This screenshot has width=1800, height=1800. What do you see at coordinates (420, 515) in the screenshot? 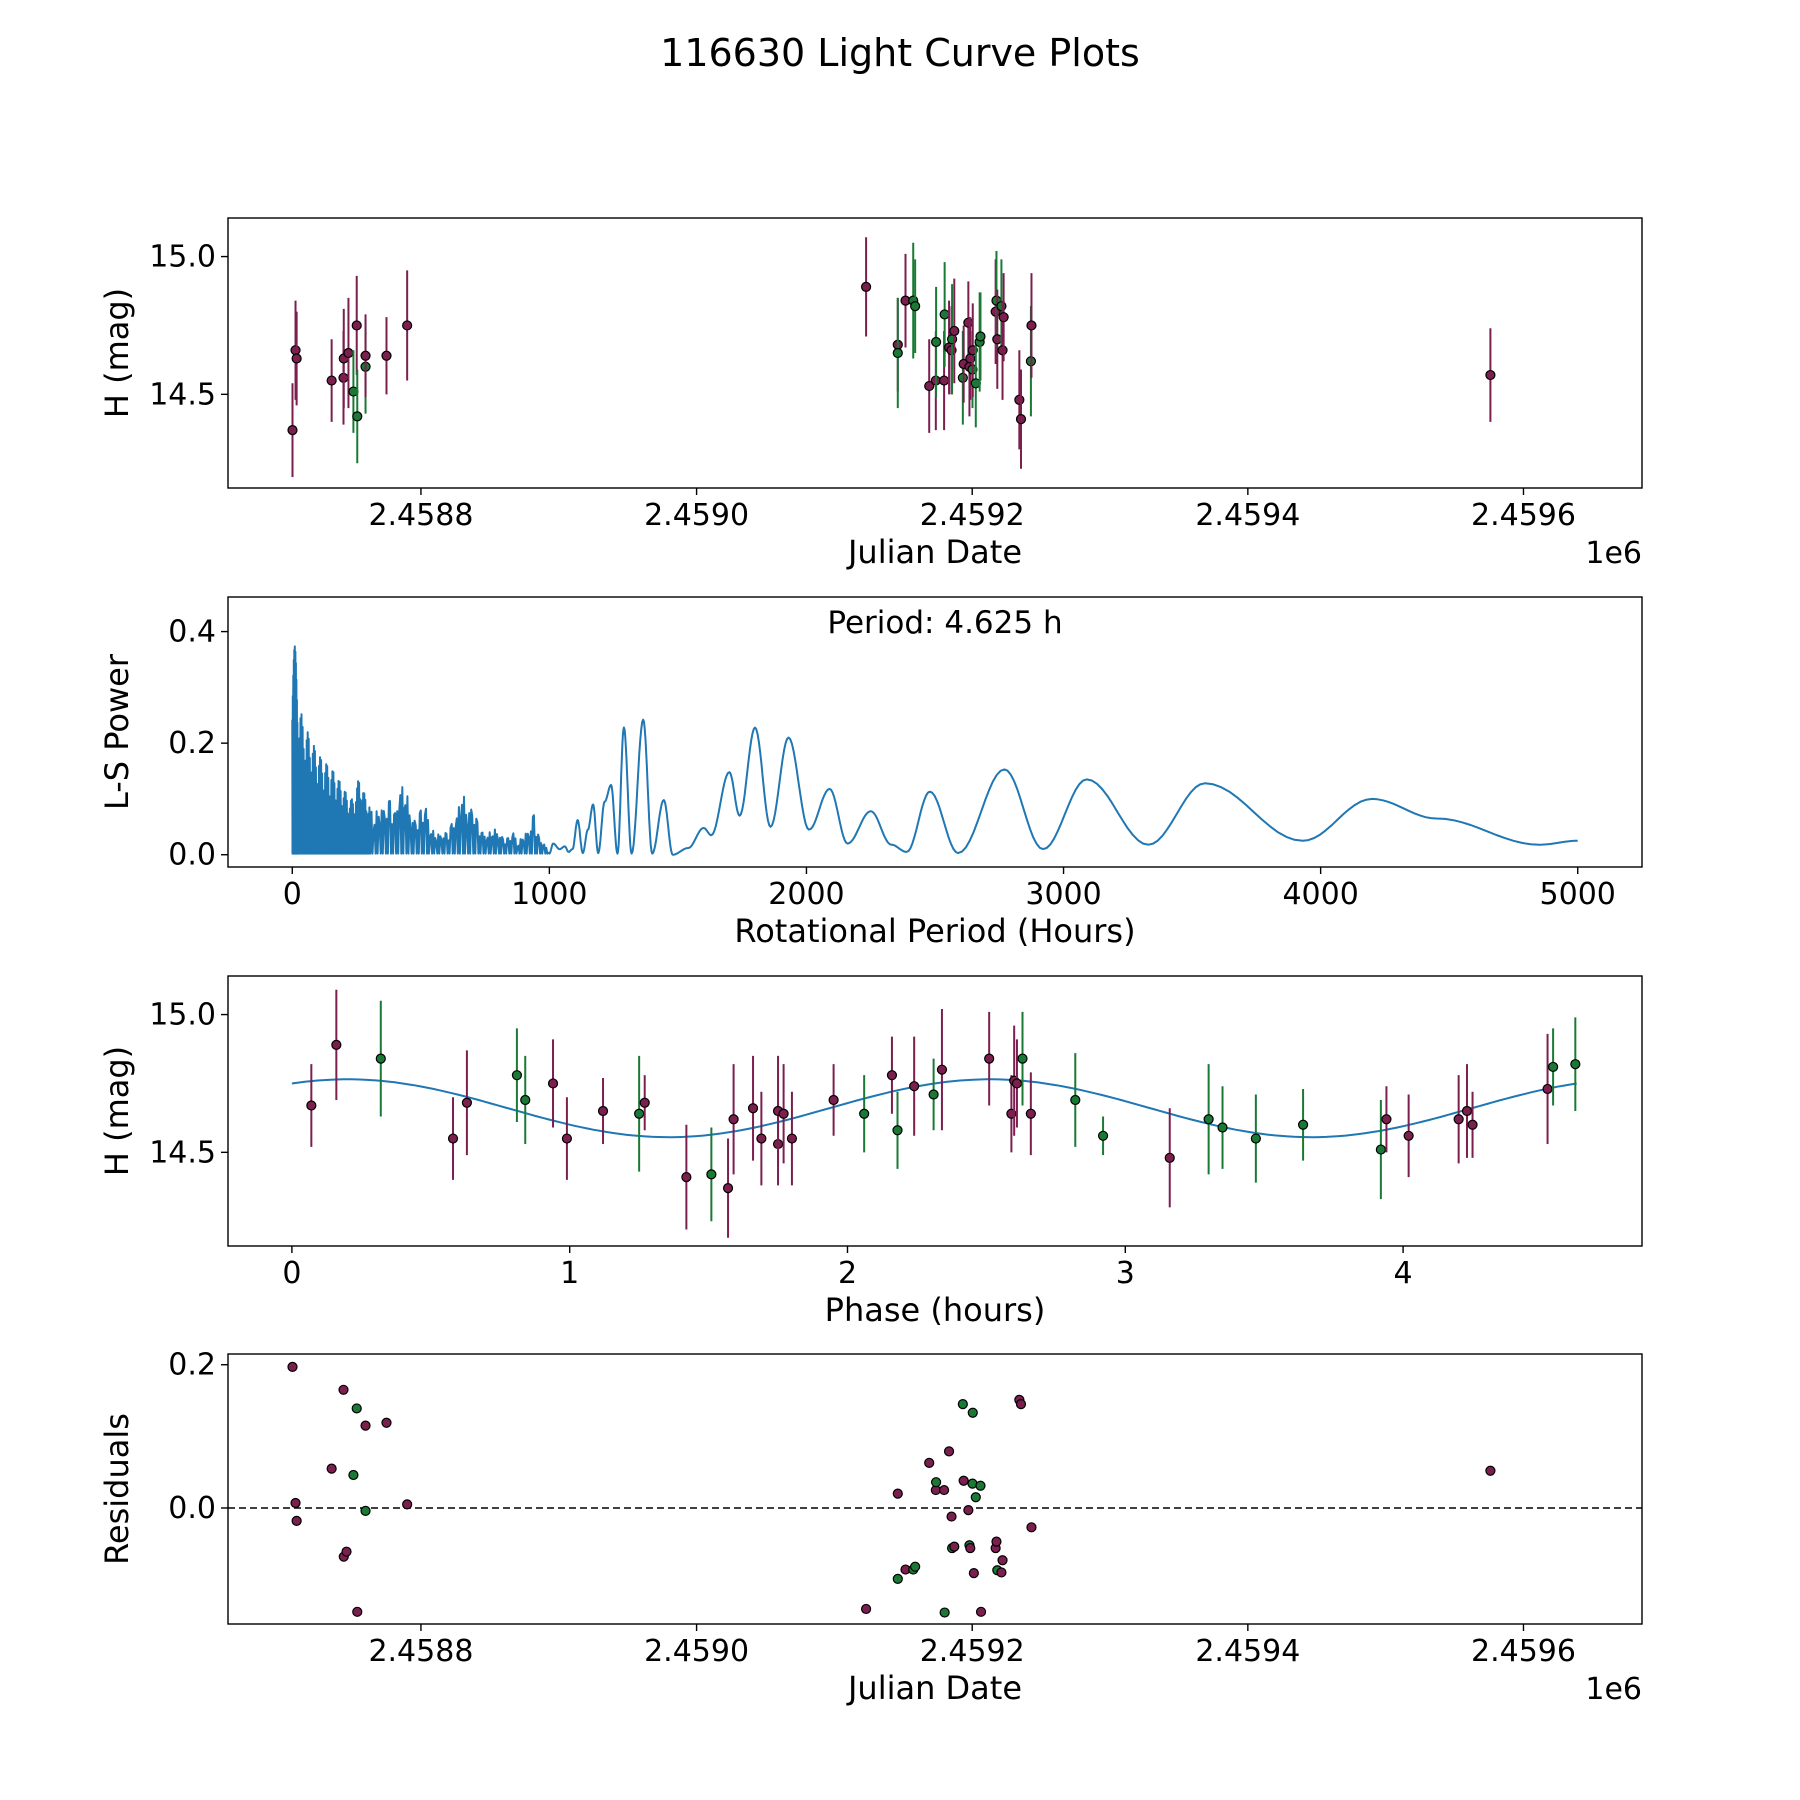
I see `x-tick-label: 2.4588` at bounding box center [420, 515].